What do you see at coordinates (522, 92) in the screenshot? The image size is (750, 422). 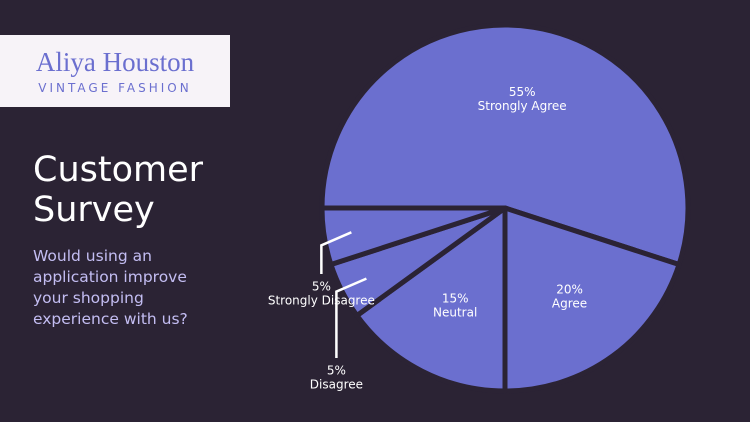 I see `slice-value-label: 55%` at bounding box center [522, 92].